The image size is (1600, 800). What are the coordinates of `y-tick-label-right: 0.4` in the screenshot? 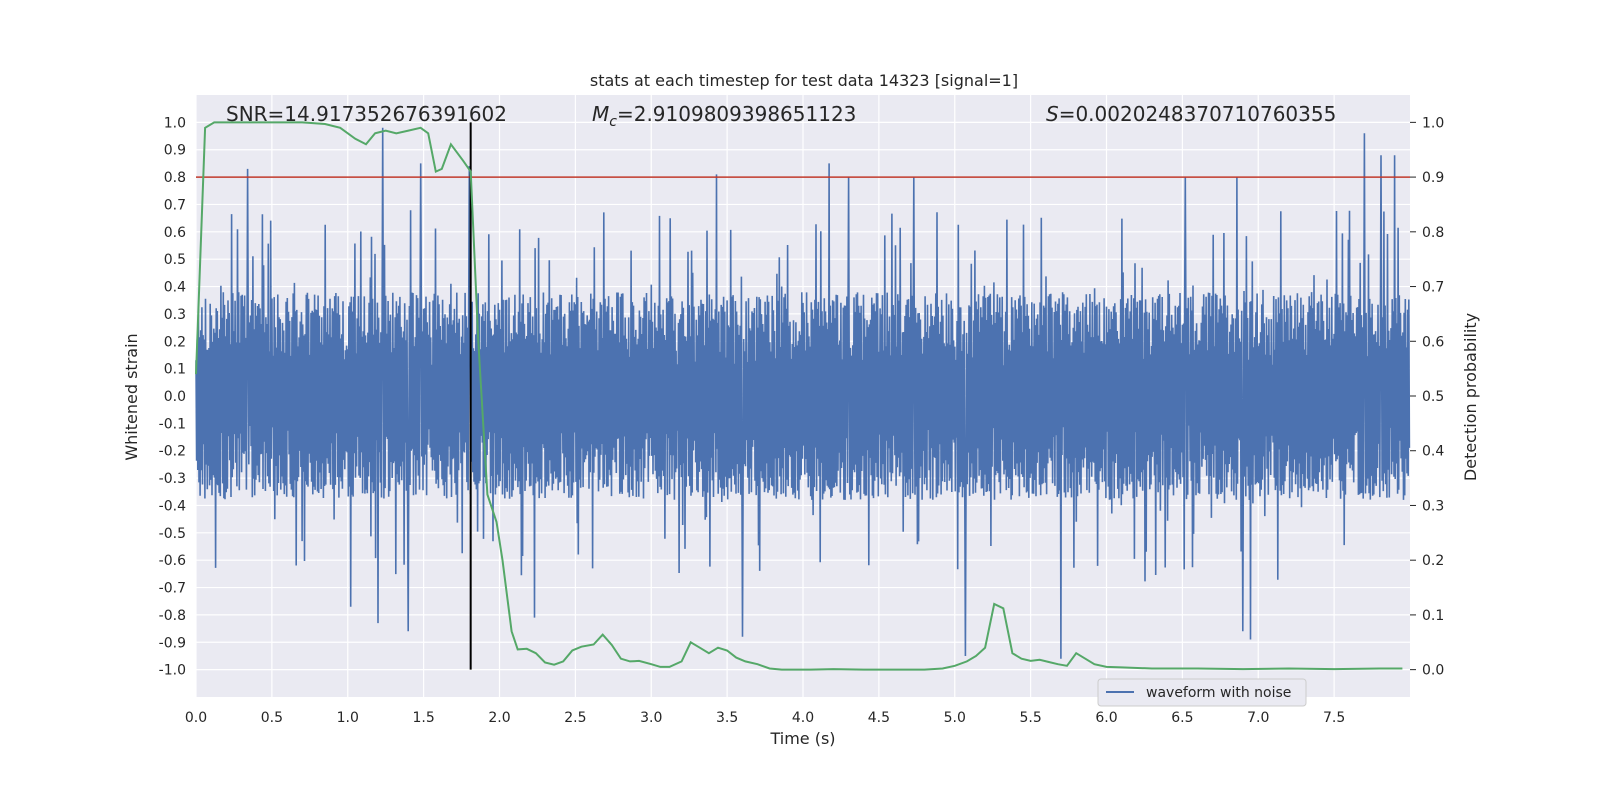 It's located at (1433, 452).